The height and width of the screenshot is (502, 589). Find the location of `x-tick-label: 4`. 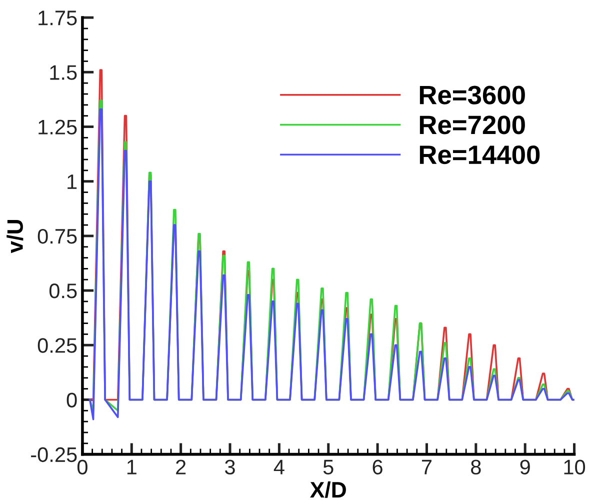

x-tick-label: 4 is located at coordinates (279, 467).